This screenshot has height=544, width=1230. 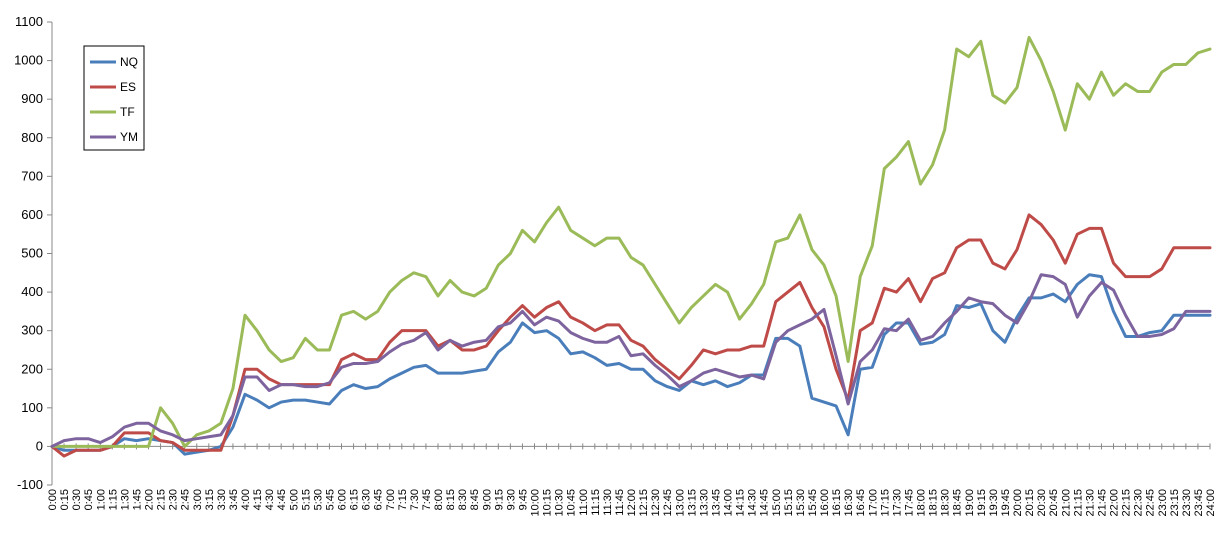 What do you see at coordinates (463, 499) in the screenshot?
I see `x-tick-label: 8:30` at bounding box center [463, 499].